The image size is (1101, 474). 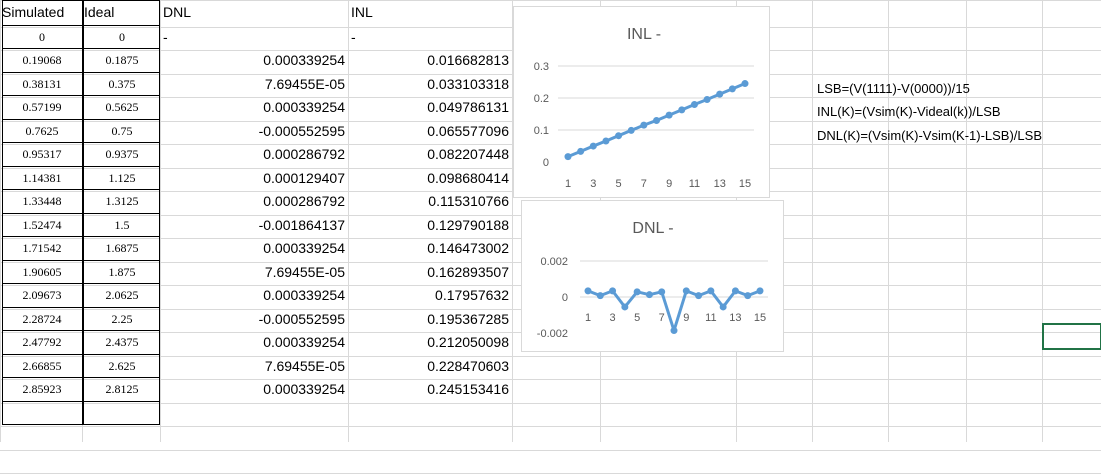 What do you see at coordinates (83, 212) in the screenshot?
I see `data-table-divider` at bounding box center [83, 212].